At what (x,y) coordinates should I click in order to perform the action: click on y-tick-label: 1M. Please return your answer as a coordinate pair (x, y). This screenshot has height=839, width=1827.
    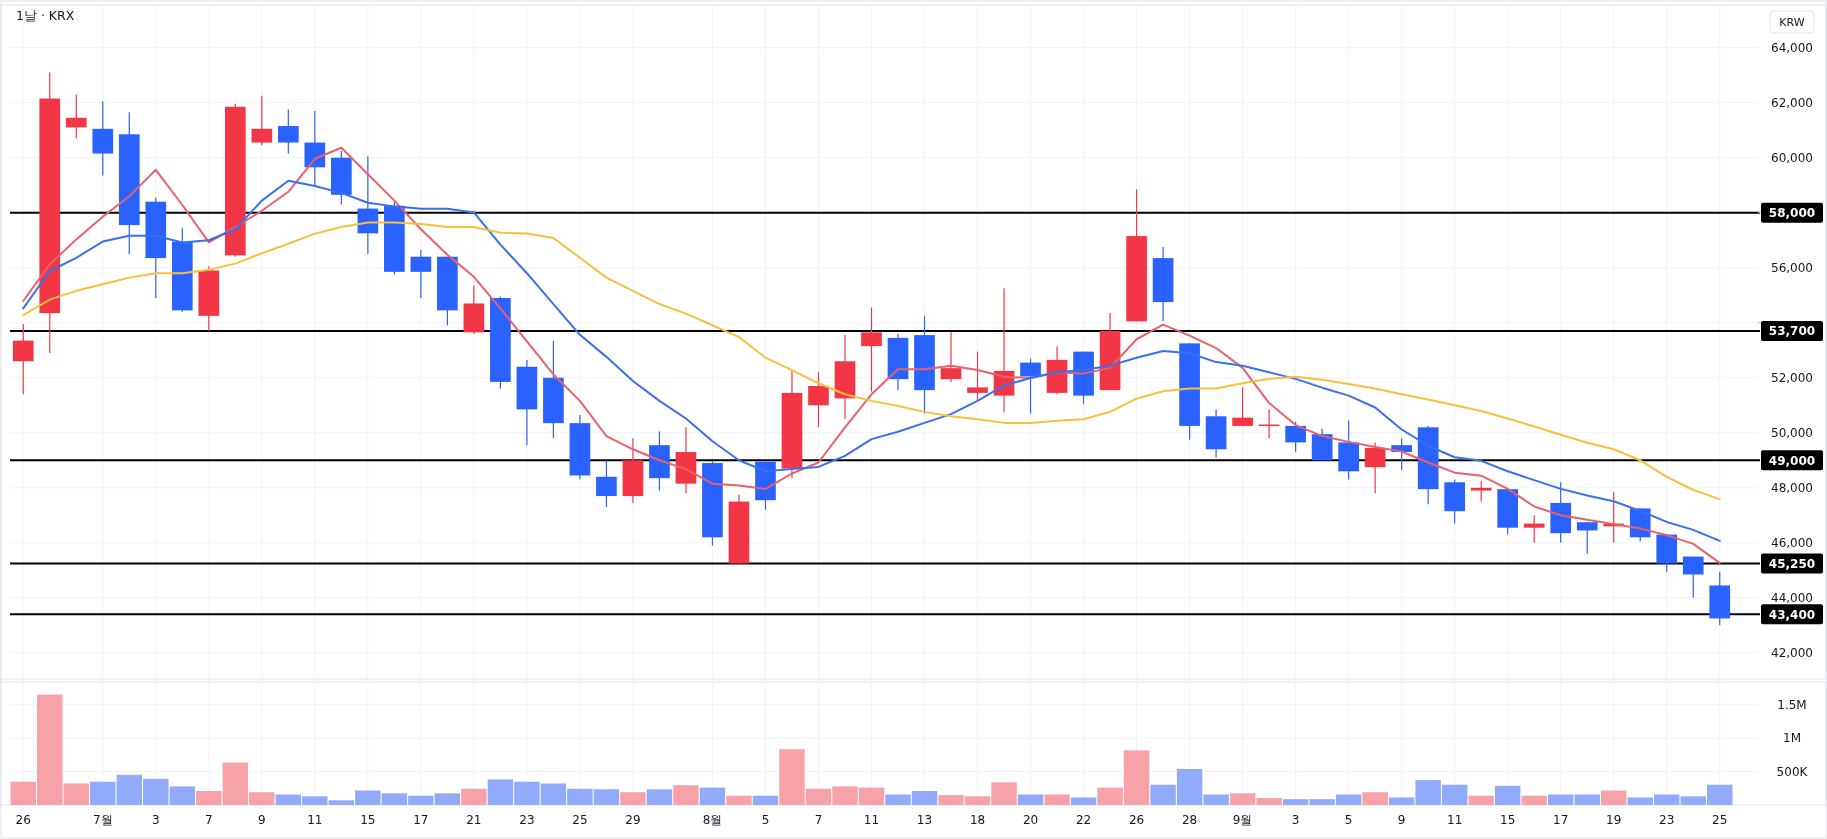
    Looking at the image, I should click on (1792, 738).